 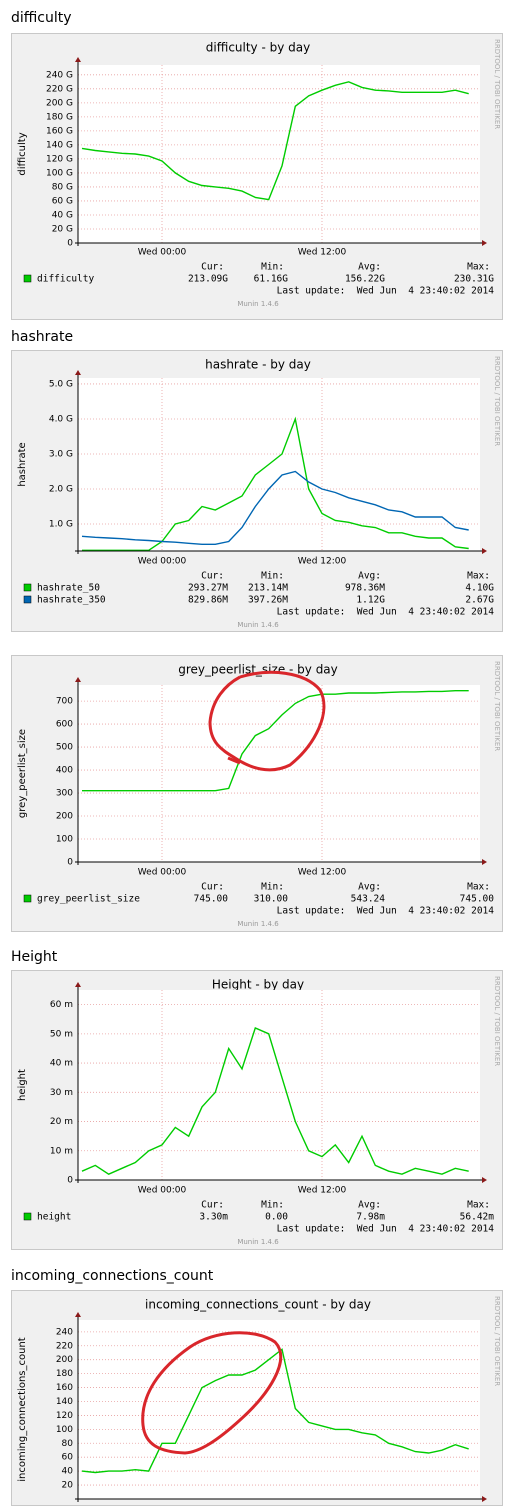 What do you see at coordinates (42, 337) in the screenshot?
I see `section-heading: hashrate` at bounding box center [42, 337].